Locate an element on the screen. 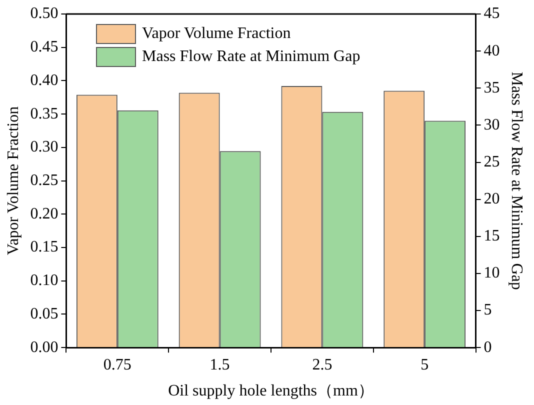 Image resolution: width=534 pixels, height=405 pixels. y2-tick-label: 0 is located at coordinates (488, 347).